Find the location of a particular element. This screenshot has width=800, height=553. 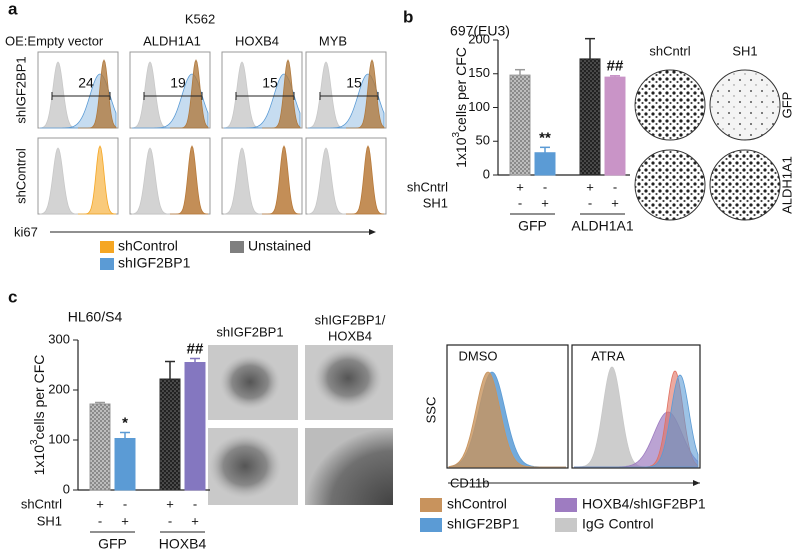

row-label: shIGF2BP1 is located at coordinates (20, 89).